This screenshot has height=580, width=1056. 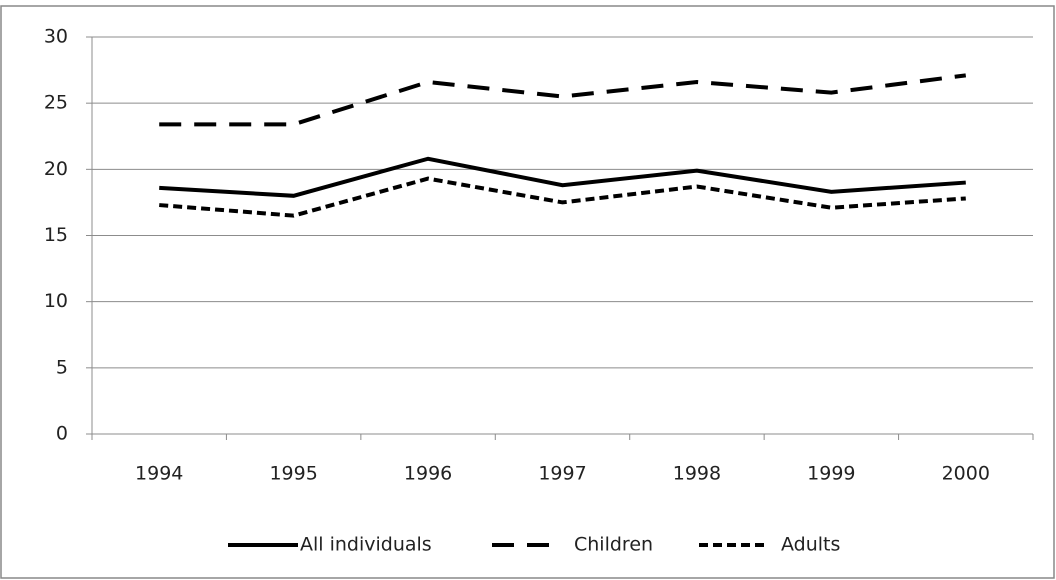 What do you see at coordinates (56, 169) in the screenshot?
I see `y-tick-label: 20` at bounding box center [56, 169].